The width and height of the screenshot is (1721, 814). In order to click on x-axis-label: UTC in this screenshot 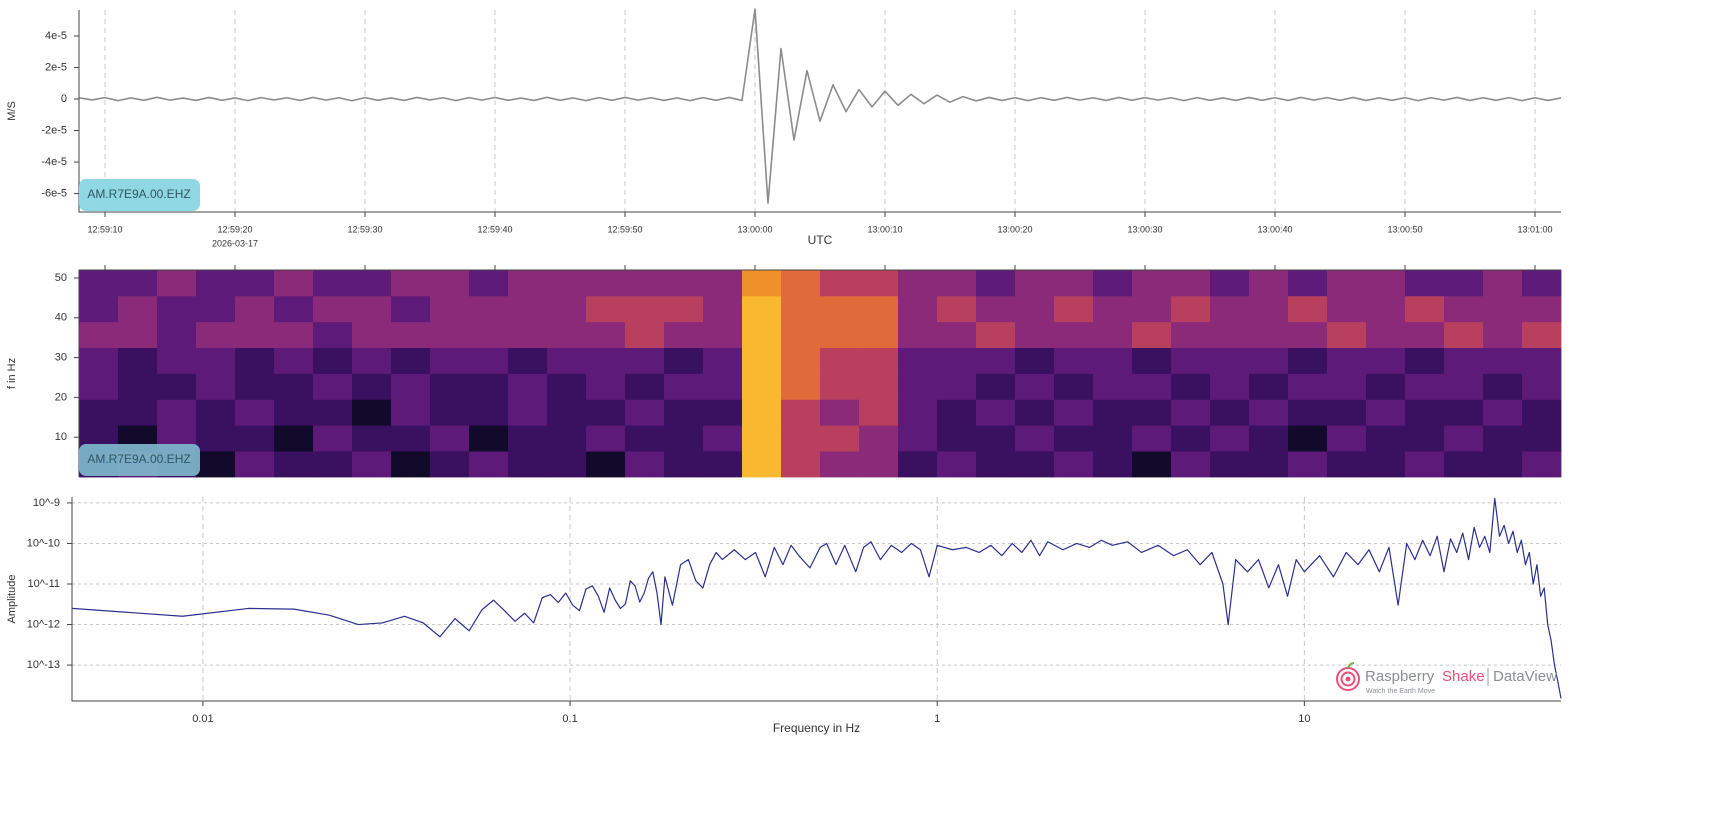, I will do `click(820, 240)`.